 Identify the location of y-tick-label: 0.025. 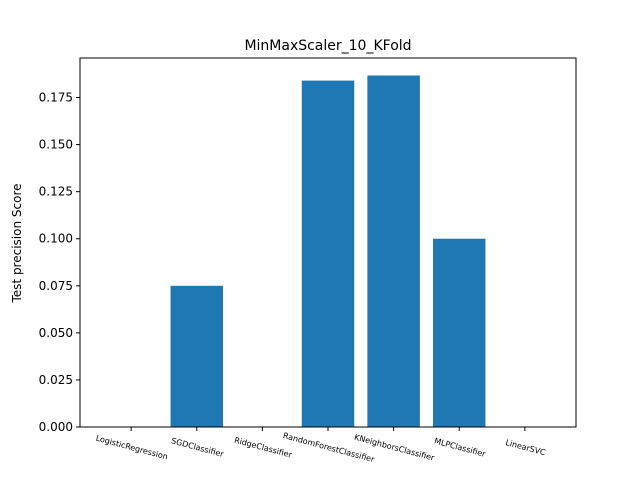
(56, 380).